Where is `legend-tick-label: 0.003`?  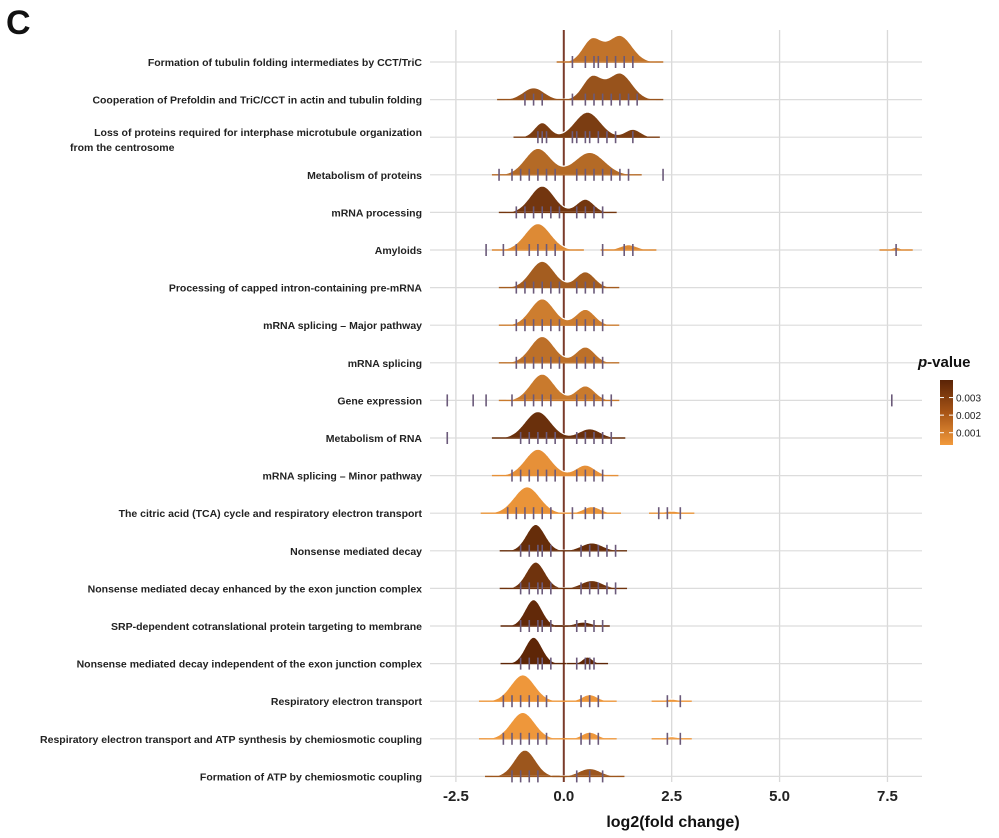
legend-tick-label: 0.003 is located at coordinates (968, 399).